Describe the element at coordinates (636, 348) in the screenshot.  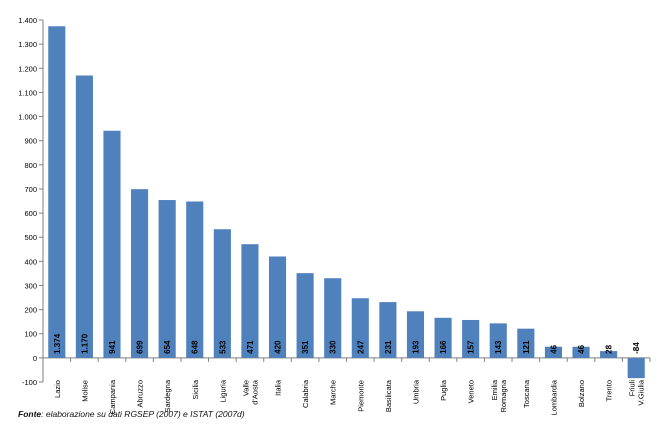
I see `data-label: -84` at that location.